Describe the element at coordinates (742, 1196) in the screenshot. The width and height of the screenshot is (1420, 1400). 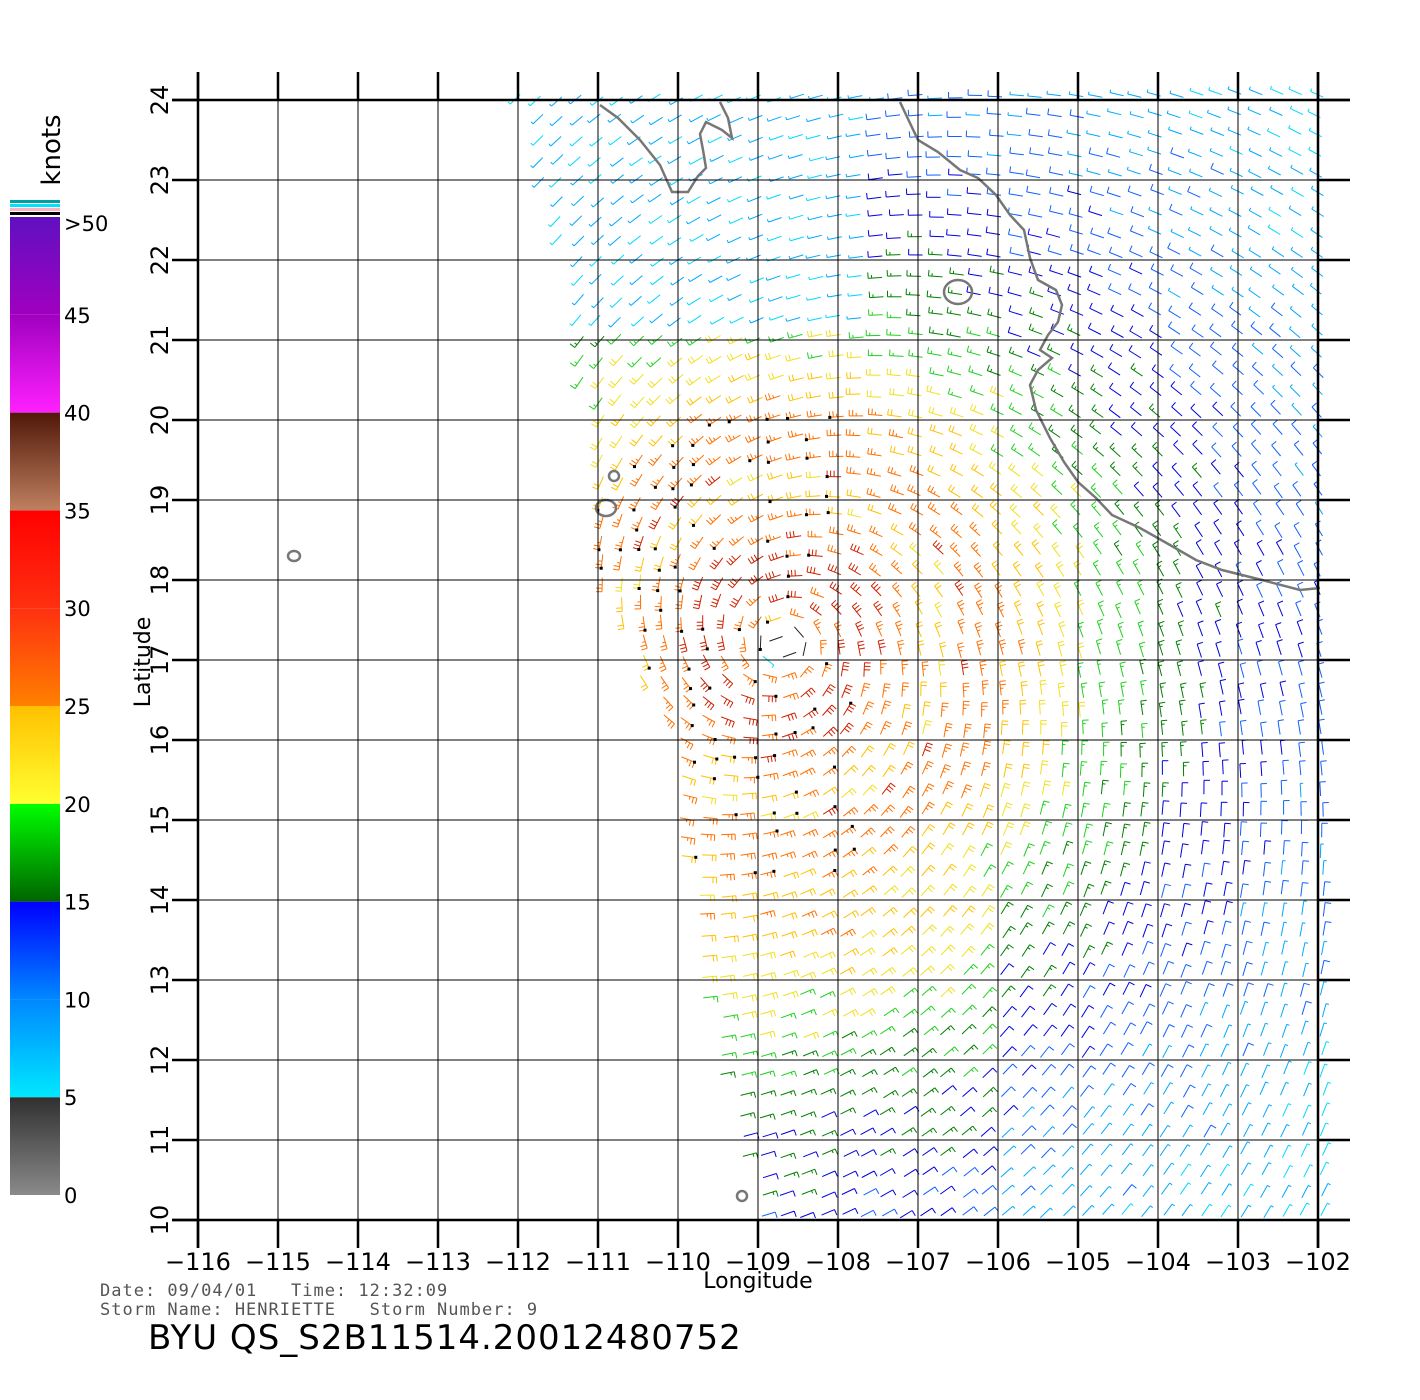
I see `island-outline` at that location.